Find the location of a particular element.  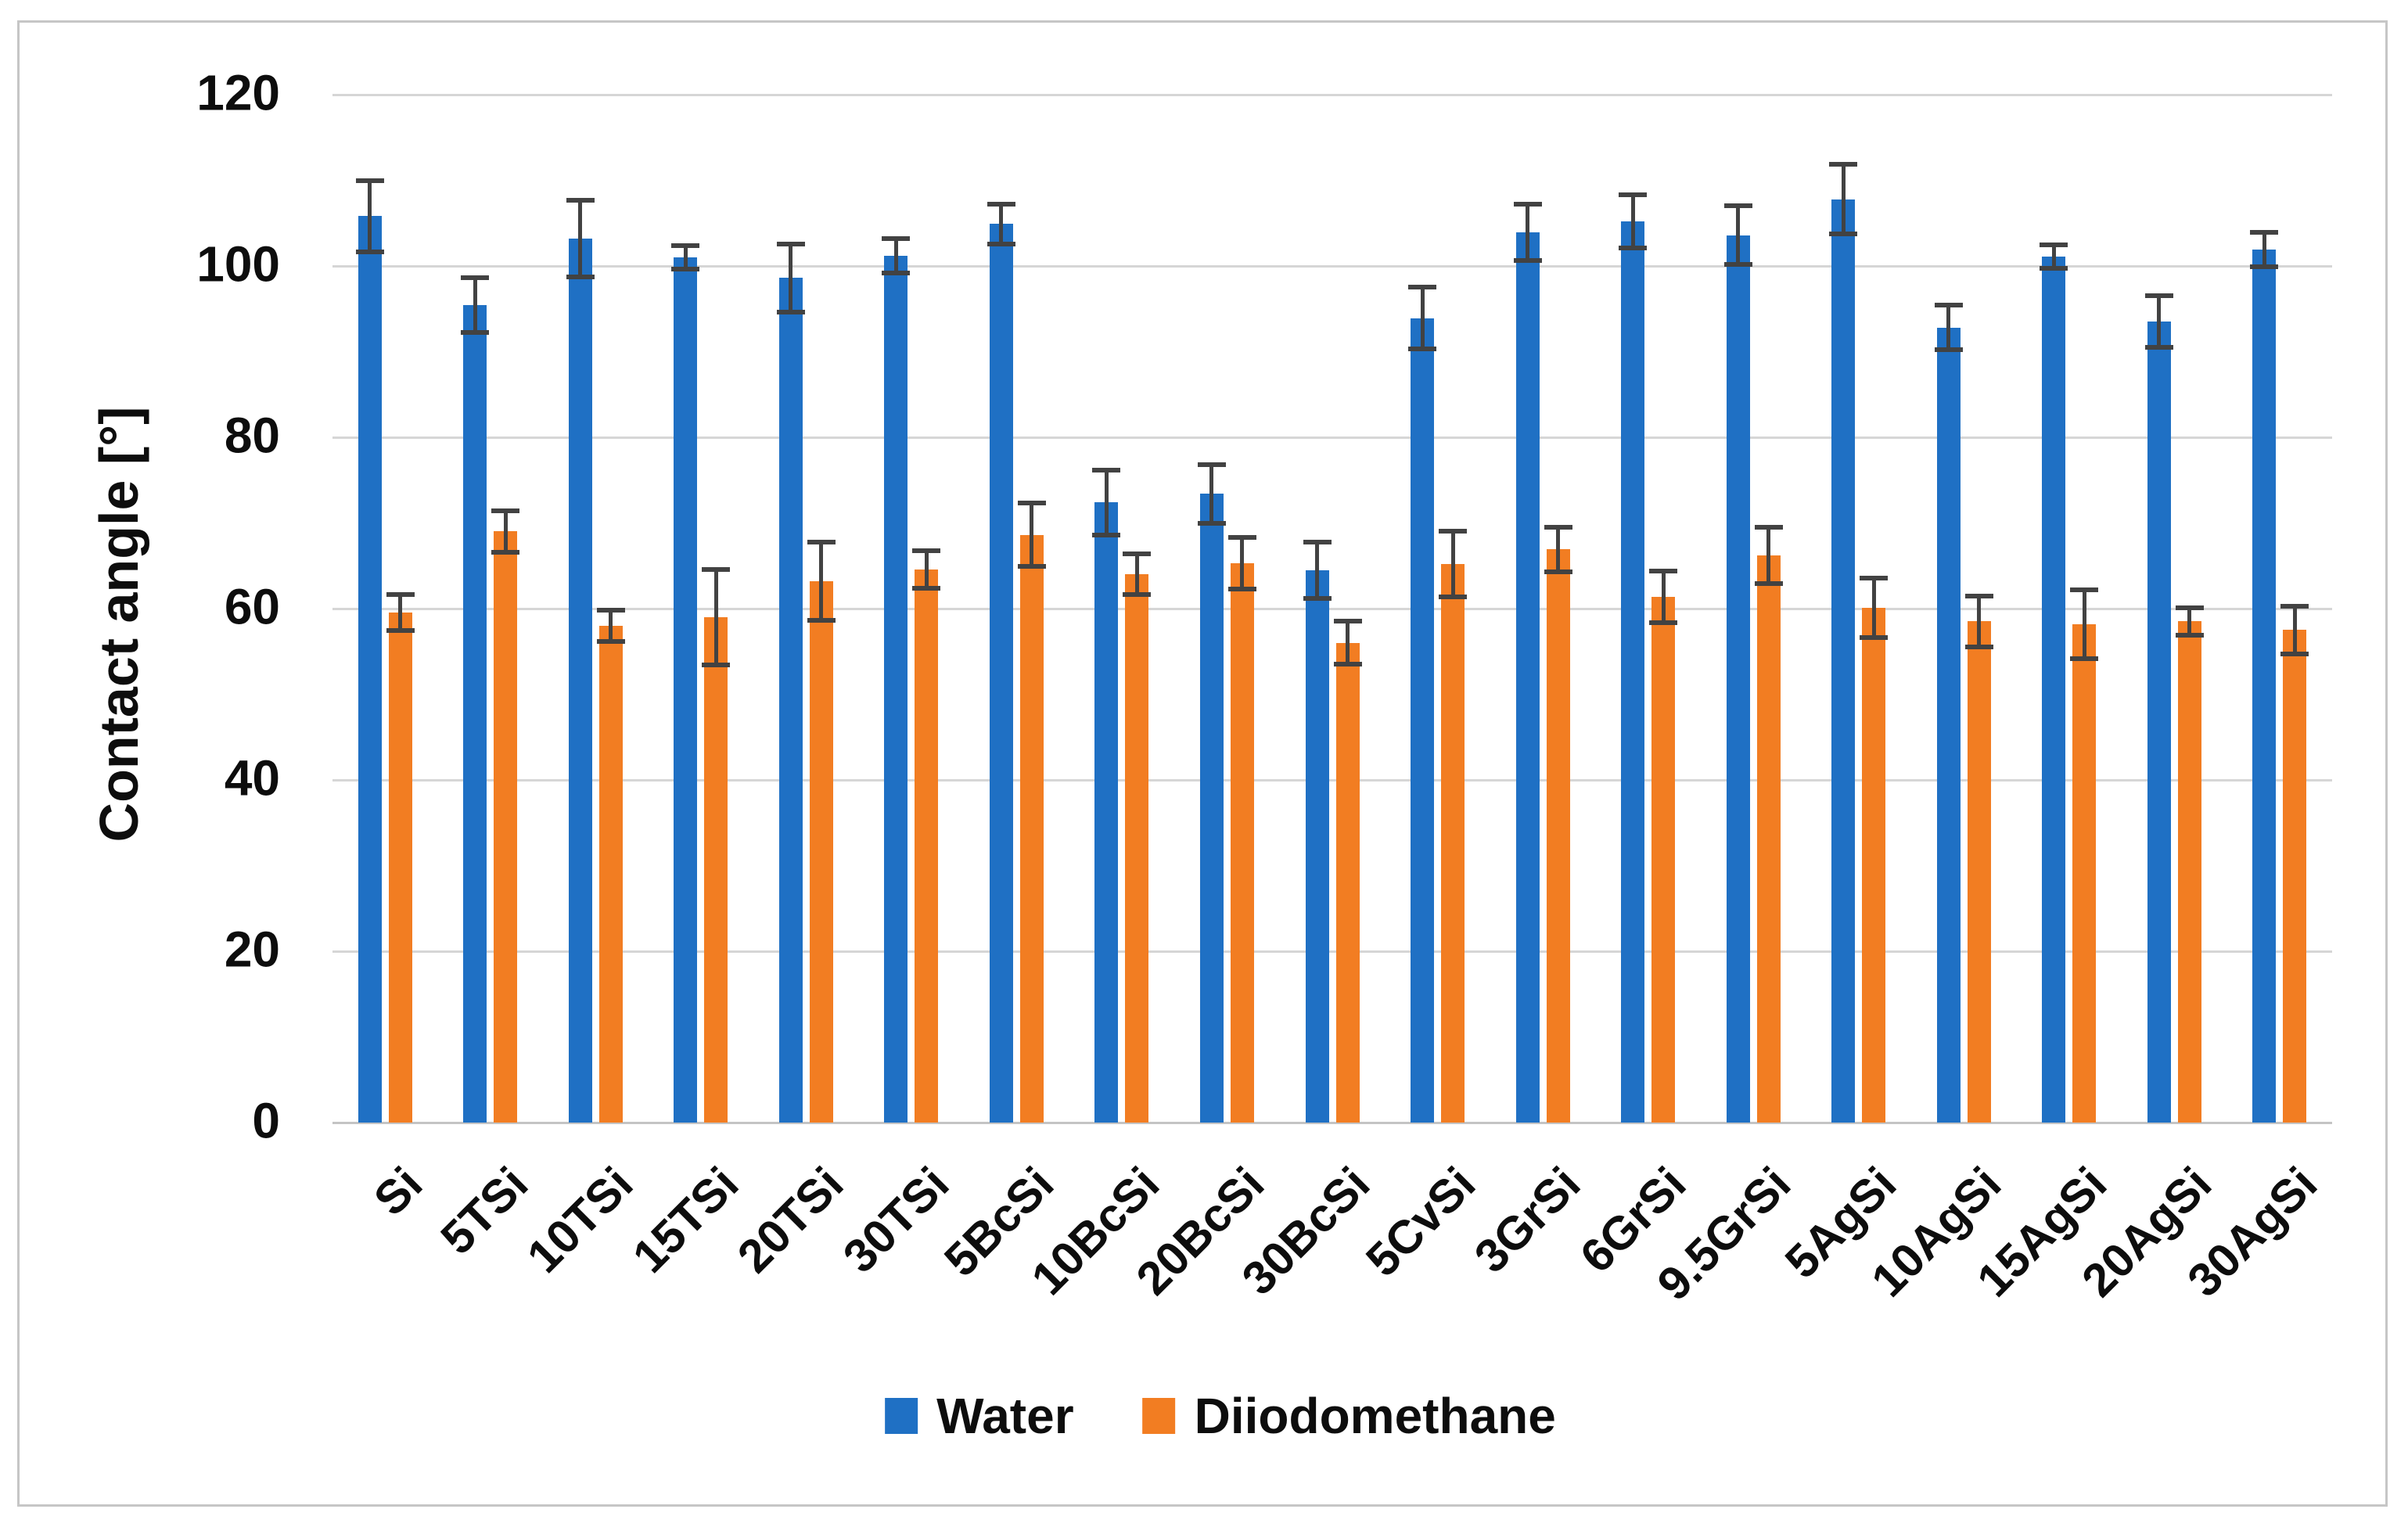

error-bar-cap-top-water-15TSi is located at coordinates (685, 245).